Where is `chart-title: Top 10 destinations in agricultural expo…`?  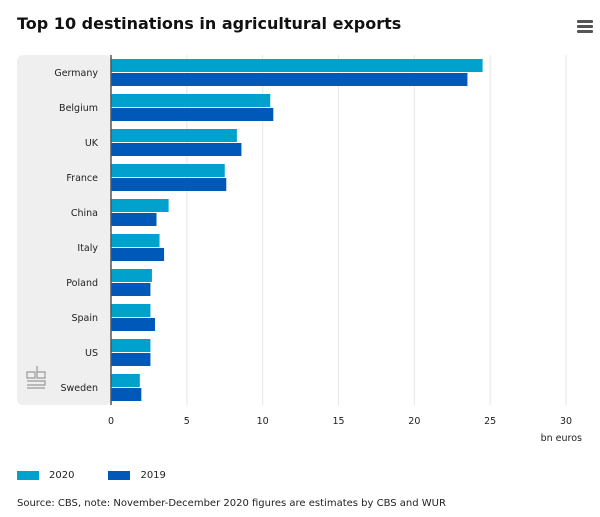
chart-title: Top 10 destinations in agricultural expo… is located at coordinates (209, 23).